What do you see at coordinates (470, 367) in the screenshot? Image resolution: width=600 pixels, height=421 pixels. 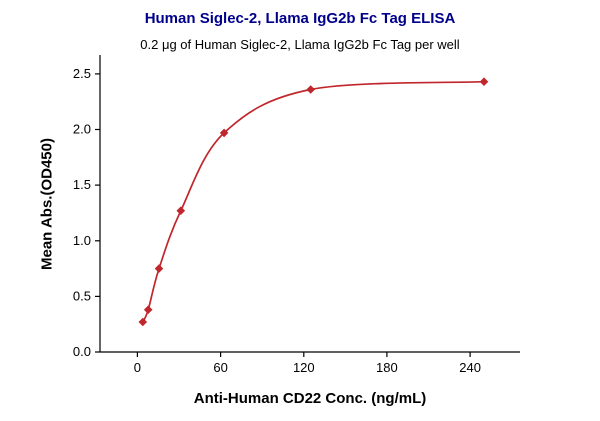 I see `x-tick-label: 240` at bounding box center [470, 367].